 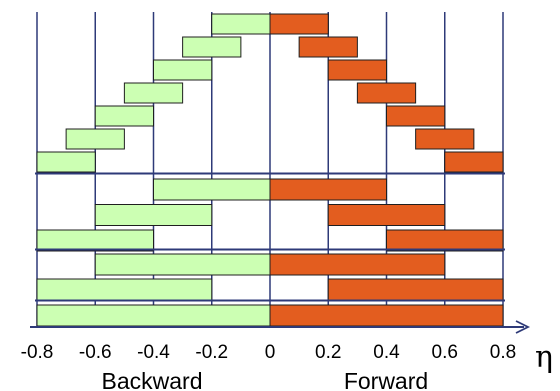 What do you see at coordinates (445, 352) in the screenshot?
I see `x-tick-label-7: 0.6` at bounding box center [445, 352].